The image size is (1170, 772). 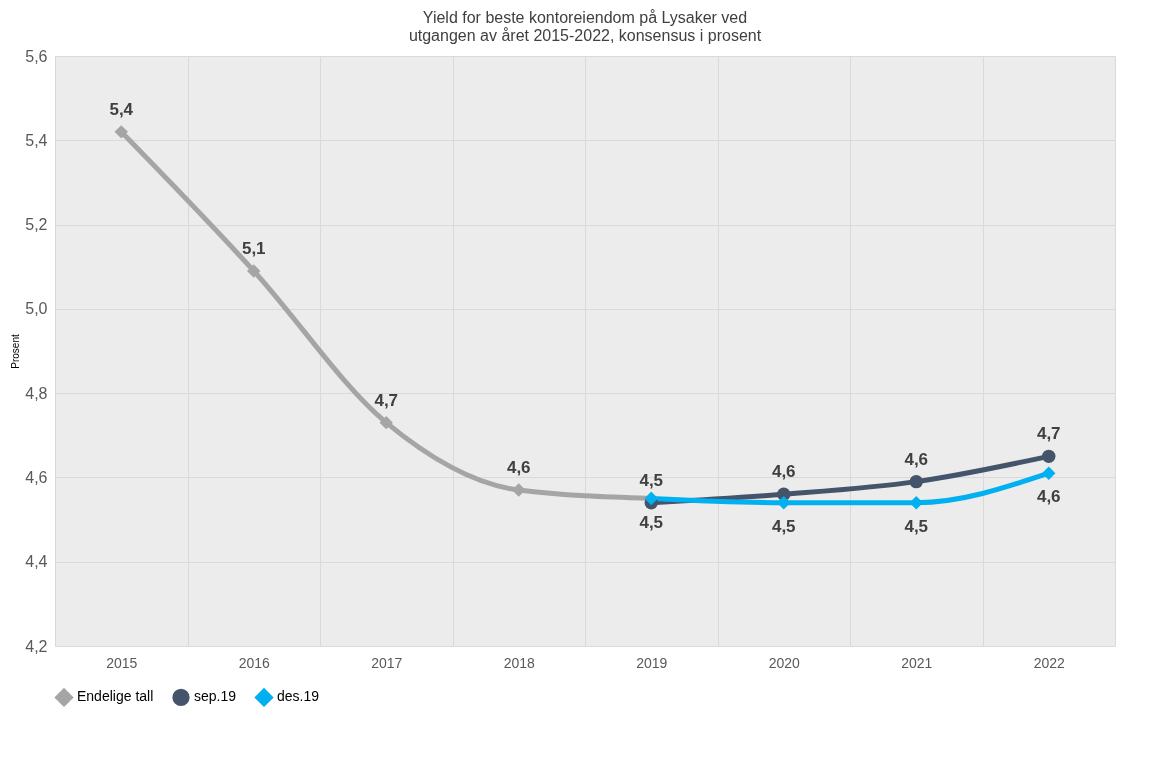 What do you see at coordinates (121, 109) in the screenshot?
I see `data-label: 5,4` at bounding box center [121, 109].